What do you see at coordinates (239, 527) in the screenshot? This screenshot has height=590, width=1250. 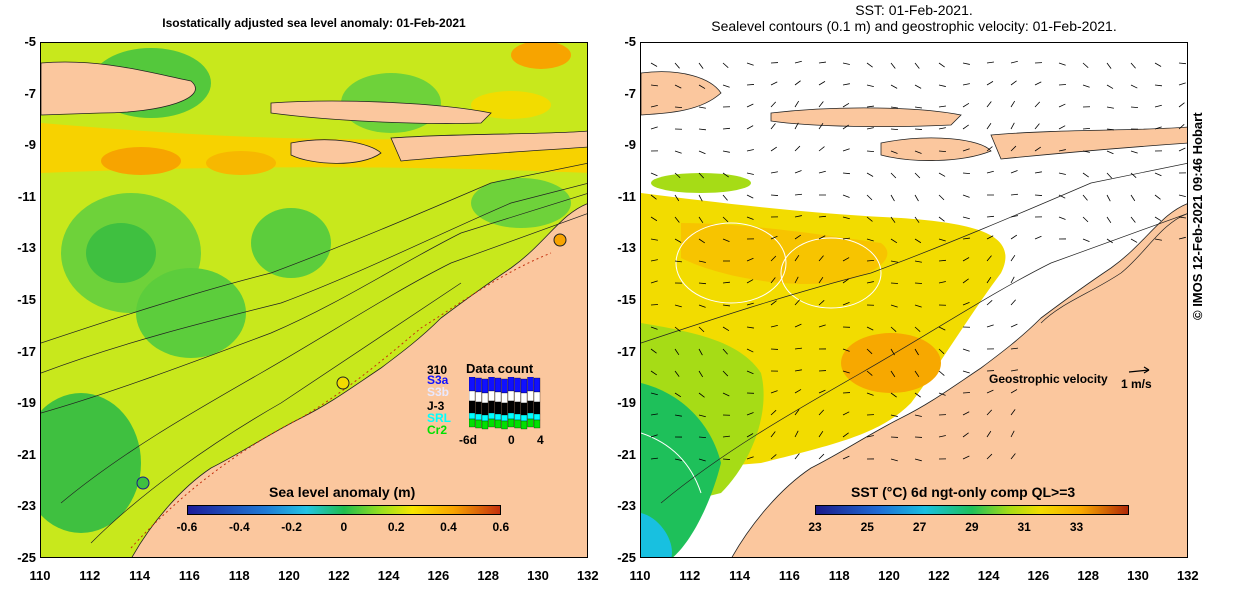 I see `sla-colorbar-tick: -0.4` at bounding box center [239, 527].